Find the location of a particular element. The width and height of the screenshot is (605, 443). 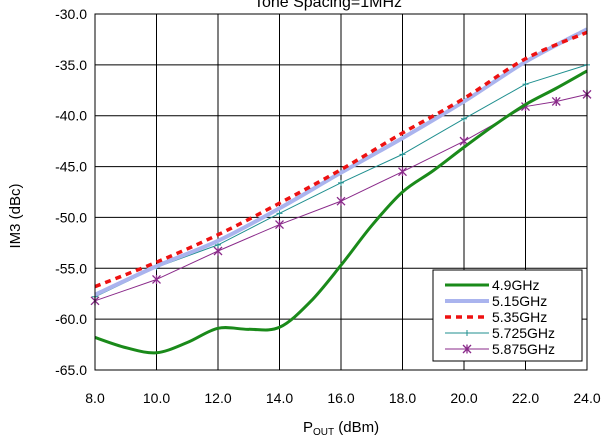

x-tick-label: 12.0 is located at coordinates (217, 398).